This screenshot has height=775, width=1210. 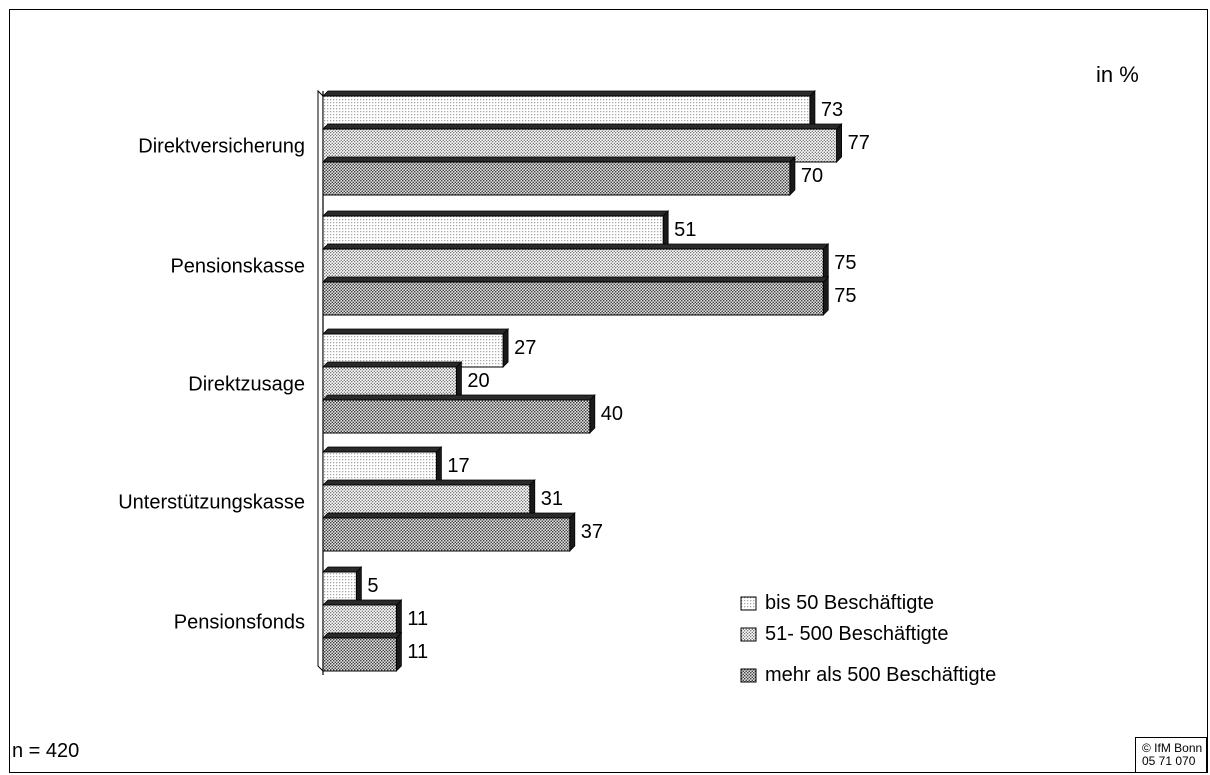 I want to click on value-label-pensionsfonds-s0: 5, so click(x=372, y=586).